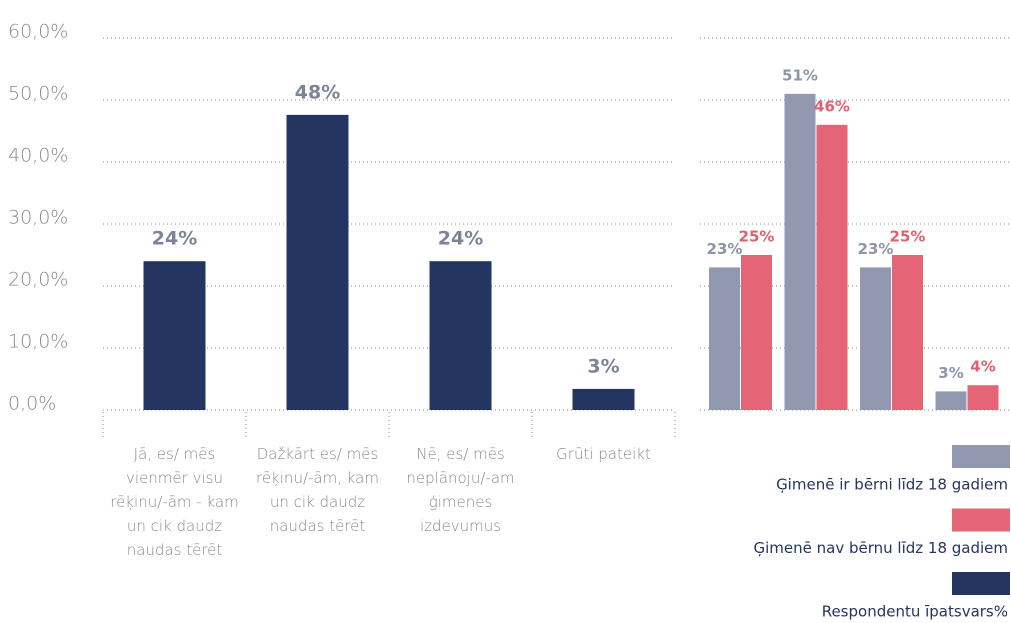 Image resolution: width=1011 pixels, height=623 pixels. I want to click on y-tick-label: 40,0%, so click(38, 156).